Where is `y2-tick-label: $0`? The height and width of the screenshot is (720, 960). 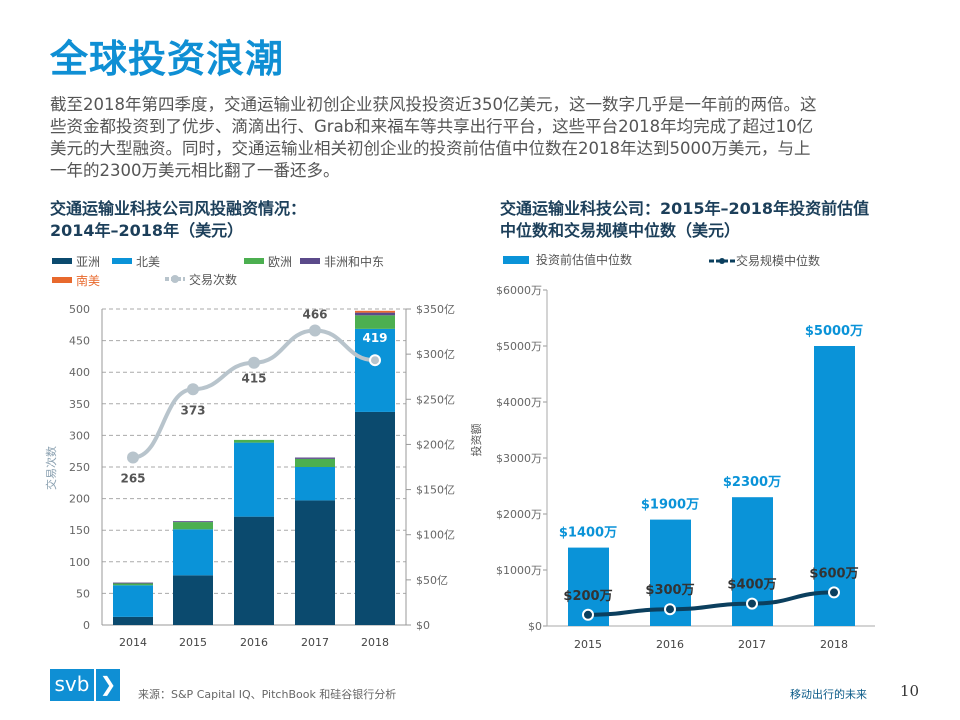
y2-tick-label: $0 is located at coordinates (423, 625).